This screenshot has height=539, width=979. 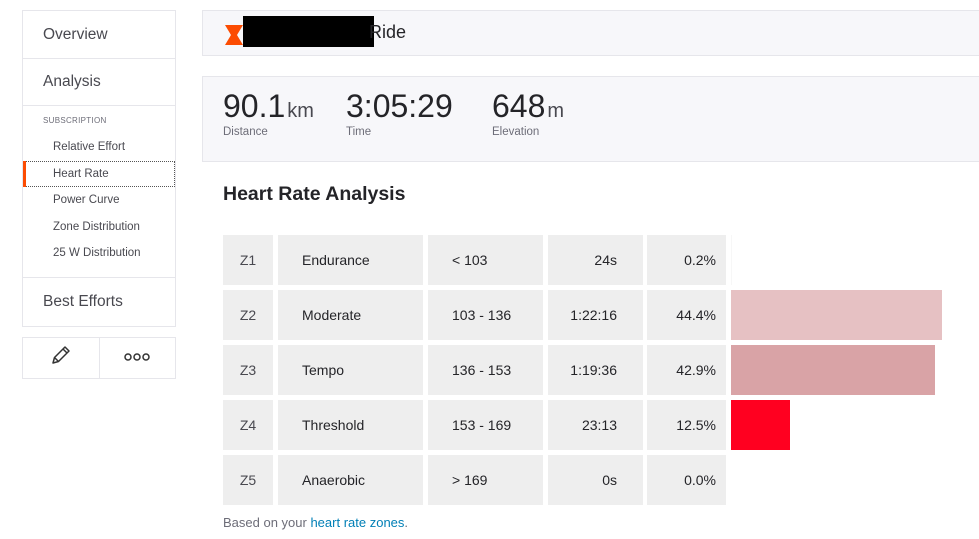 I want to click on zone-percent: 0.0%, so click(x=686, y=480).